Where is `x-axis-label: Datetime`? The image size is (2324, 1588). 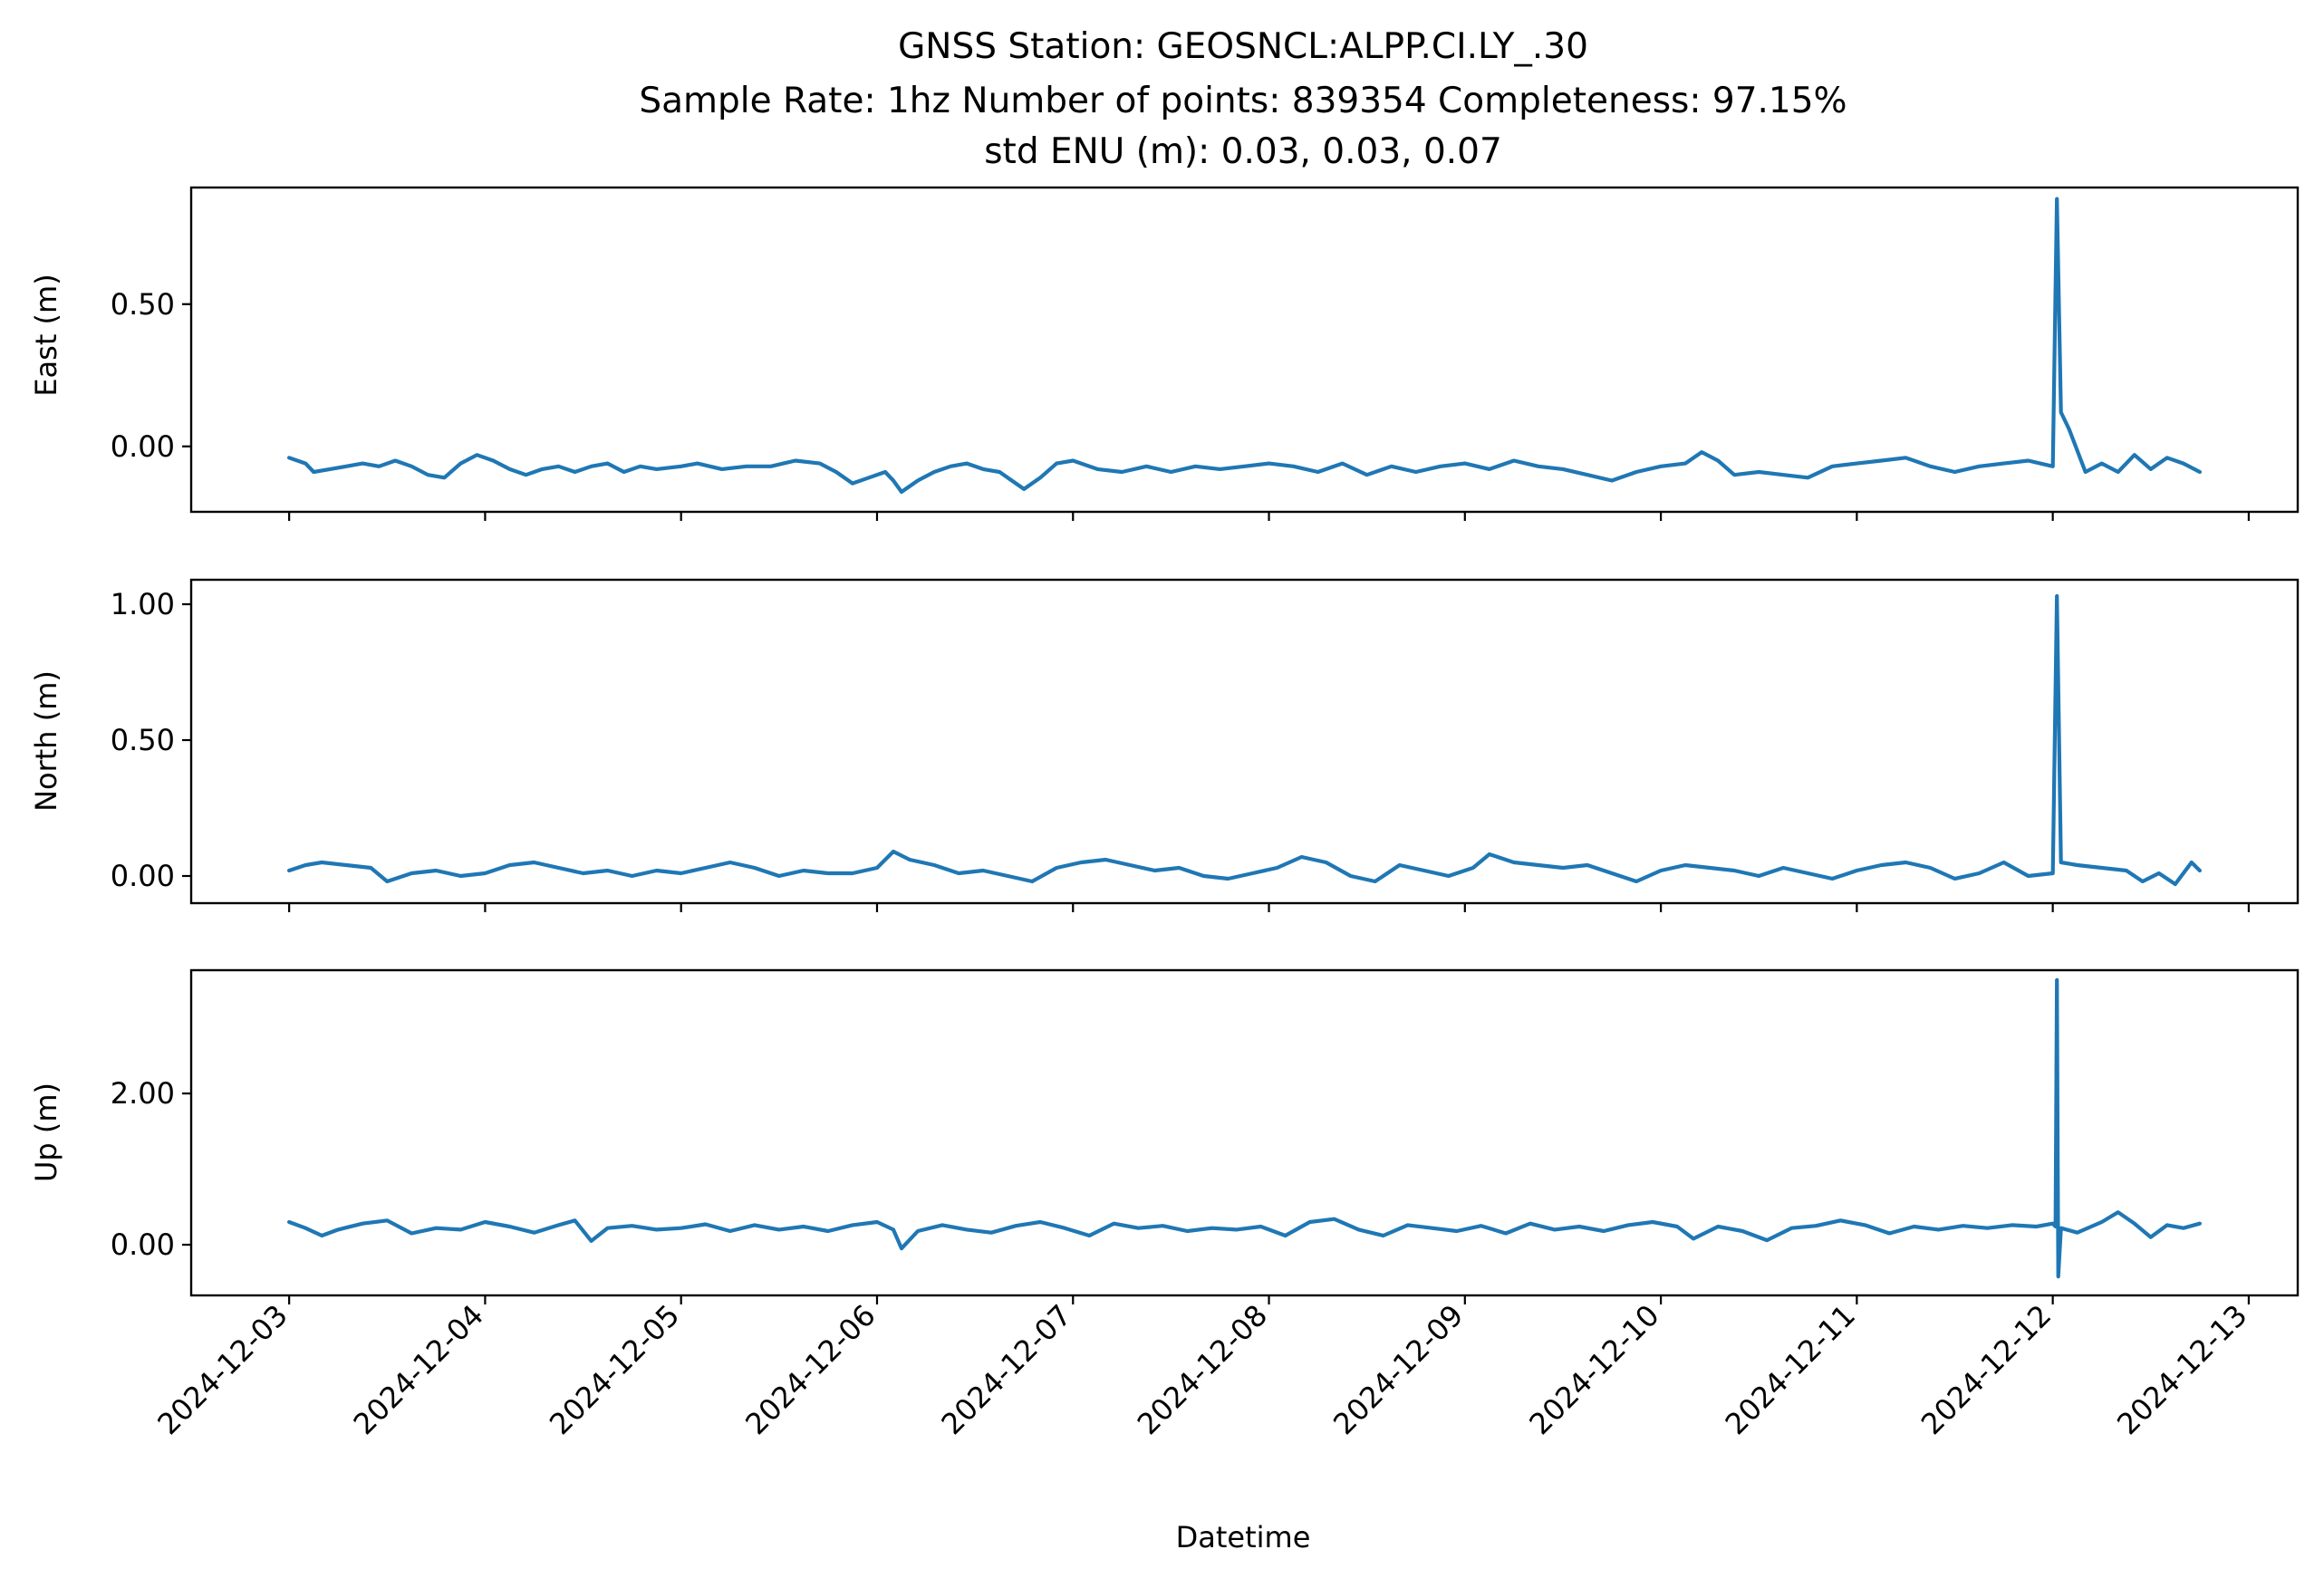
x-axis-label: Datetime is located at coordinates (1243, 1537).